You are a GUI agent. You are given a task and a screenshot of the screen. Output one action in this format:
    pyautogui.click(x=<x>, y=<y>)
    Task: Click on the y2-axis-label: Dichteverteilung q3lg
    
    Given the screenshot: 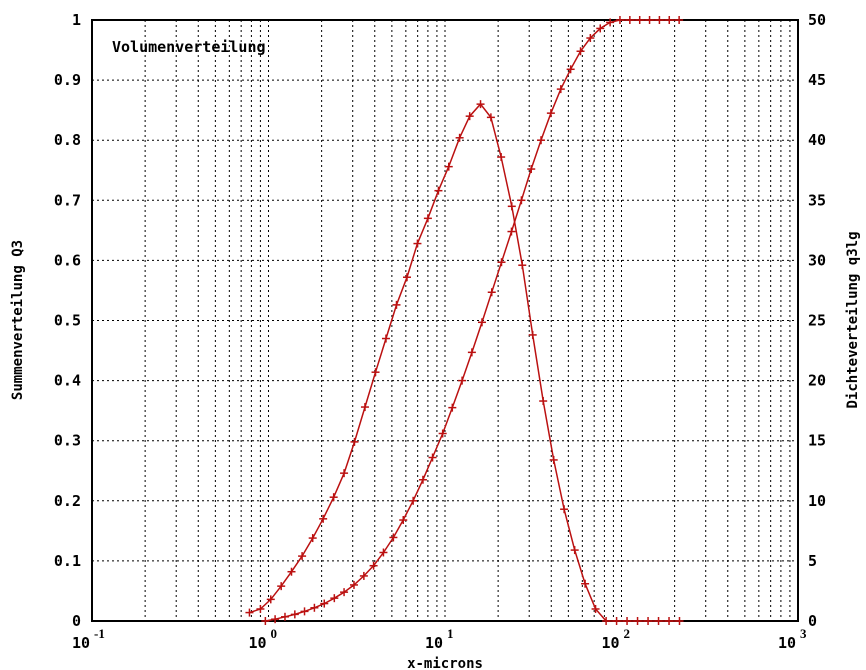 What is the action you would take?
    pyautogui.click(x=853, y=319)
    